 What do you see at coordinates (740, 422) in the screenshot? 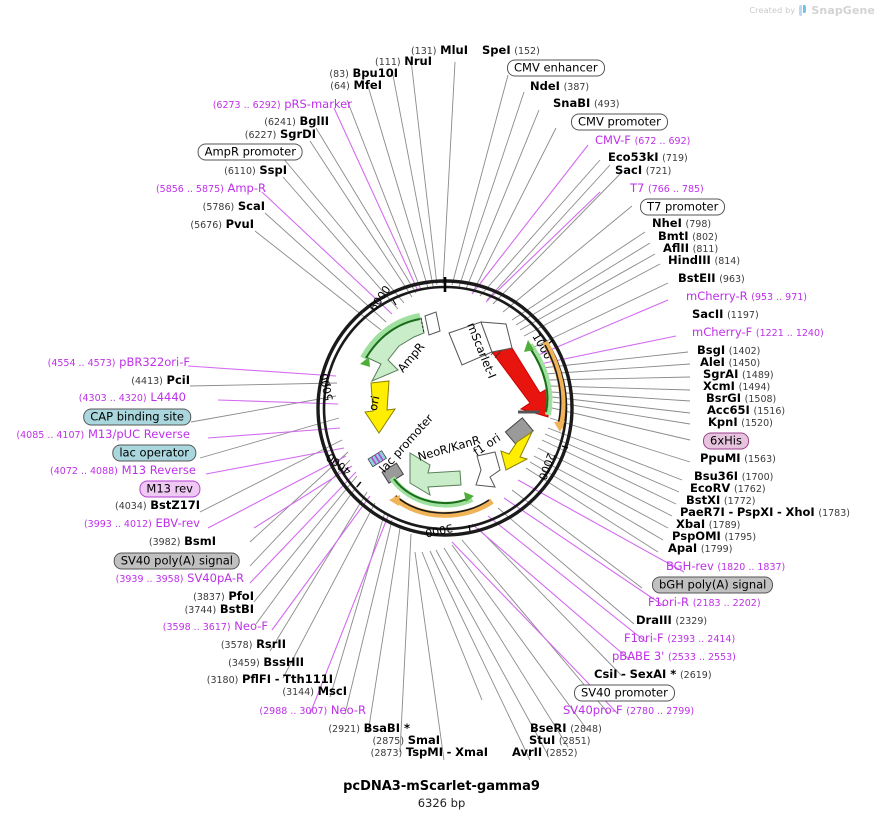
I see `label-kpni: KpnI (1520)` at bounding box center [740, 422].